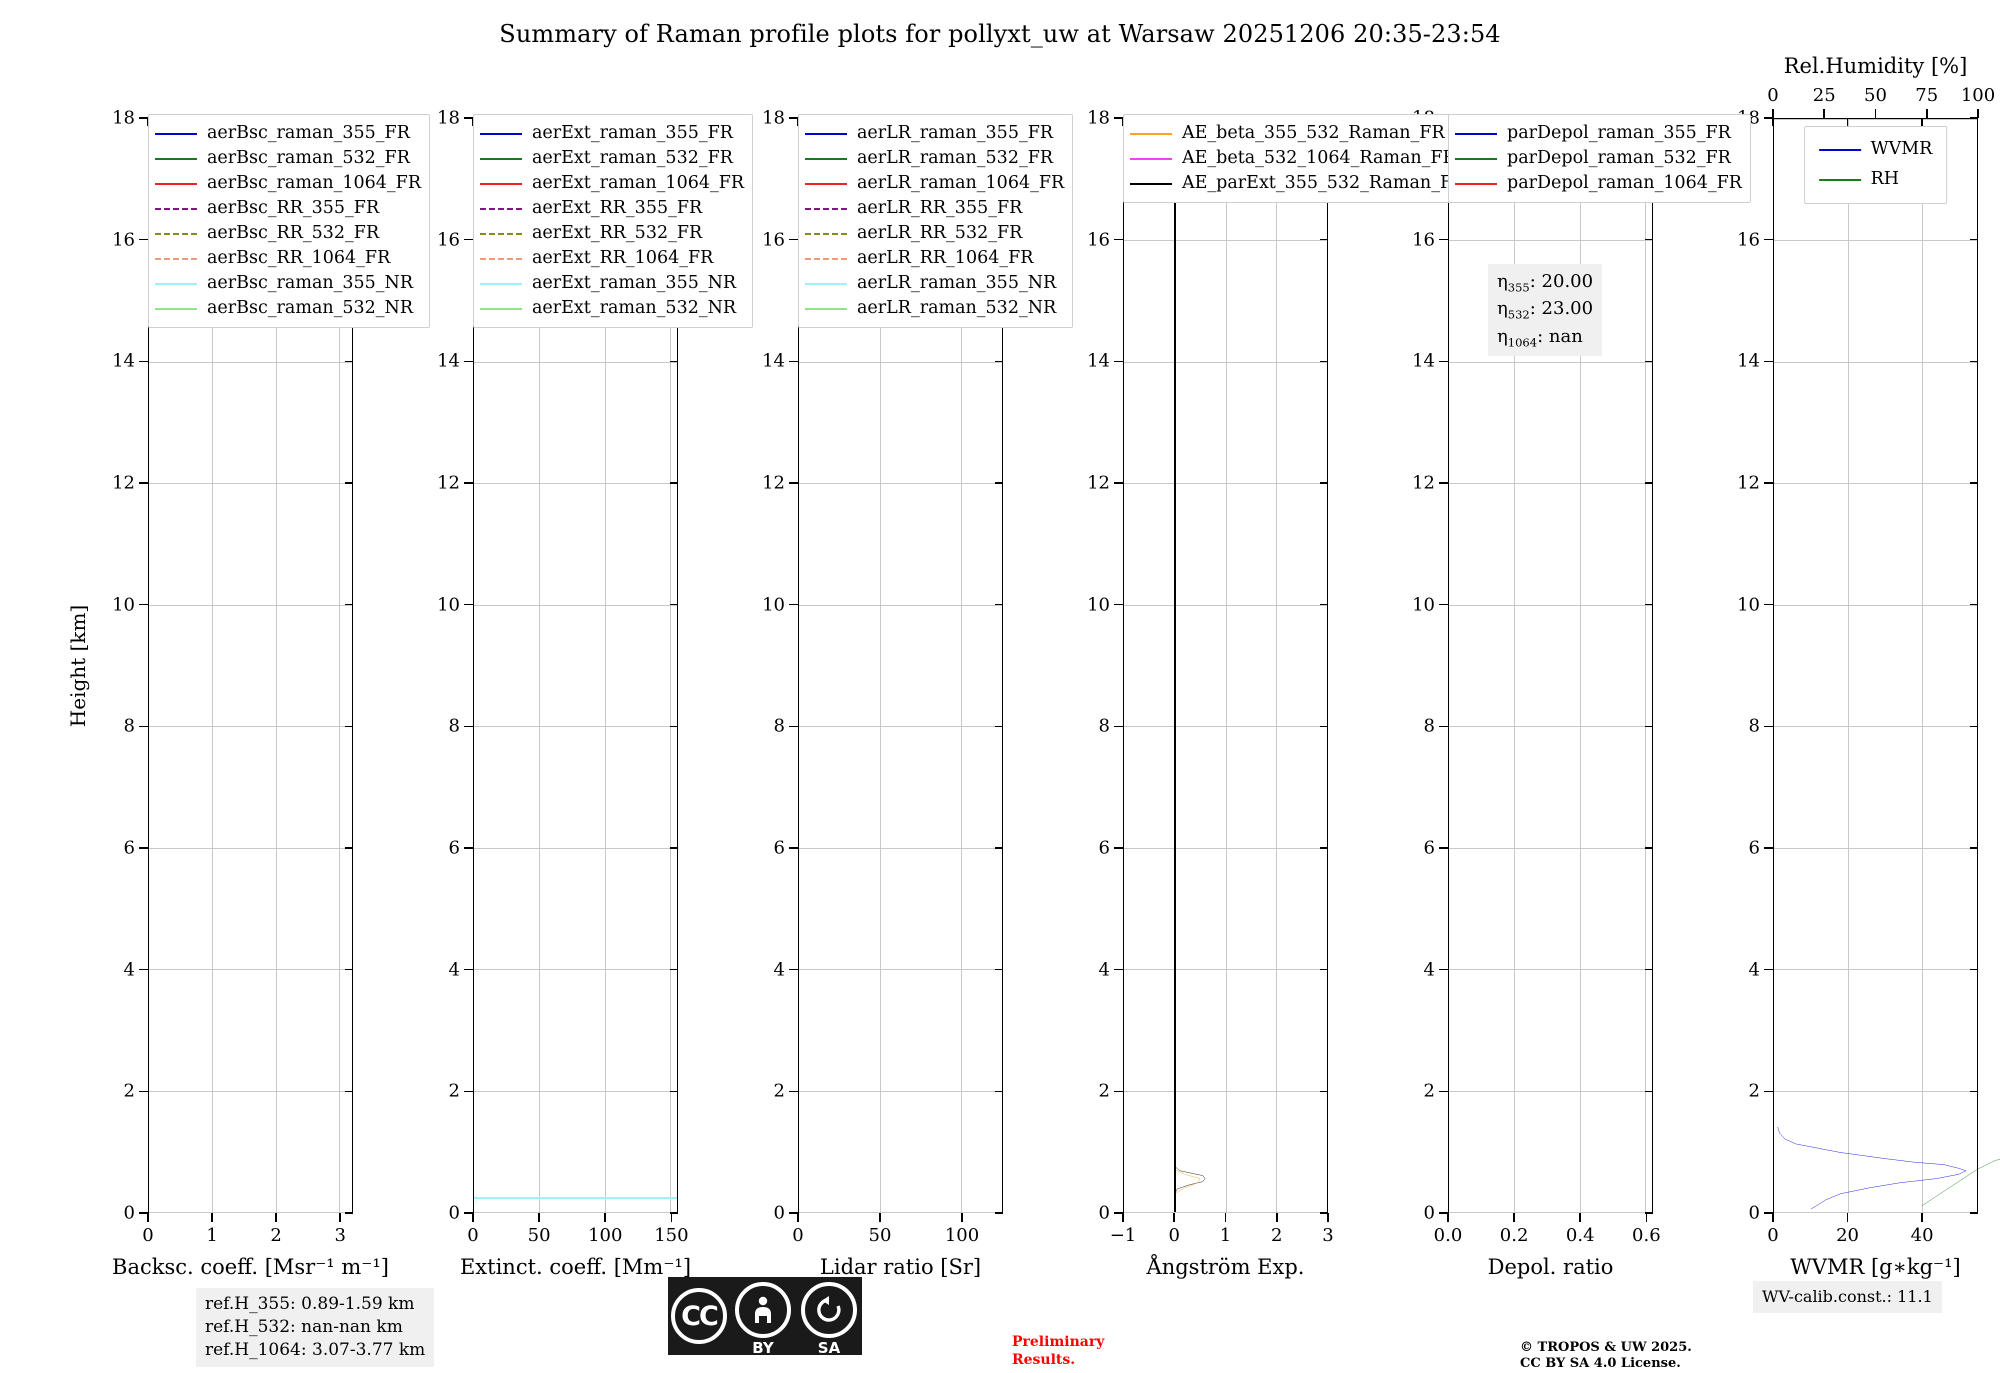  What do you see at coordinates (934, 183) in the screenshot?
I see `legend-item: aerLR_raman_1064_FR` at bounding box center [934, 183].